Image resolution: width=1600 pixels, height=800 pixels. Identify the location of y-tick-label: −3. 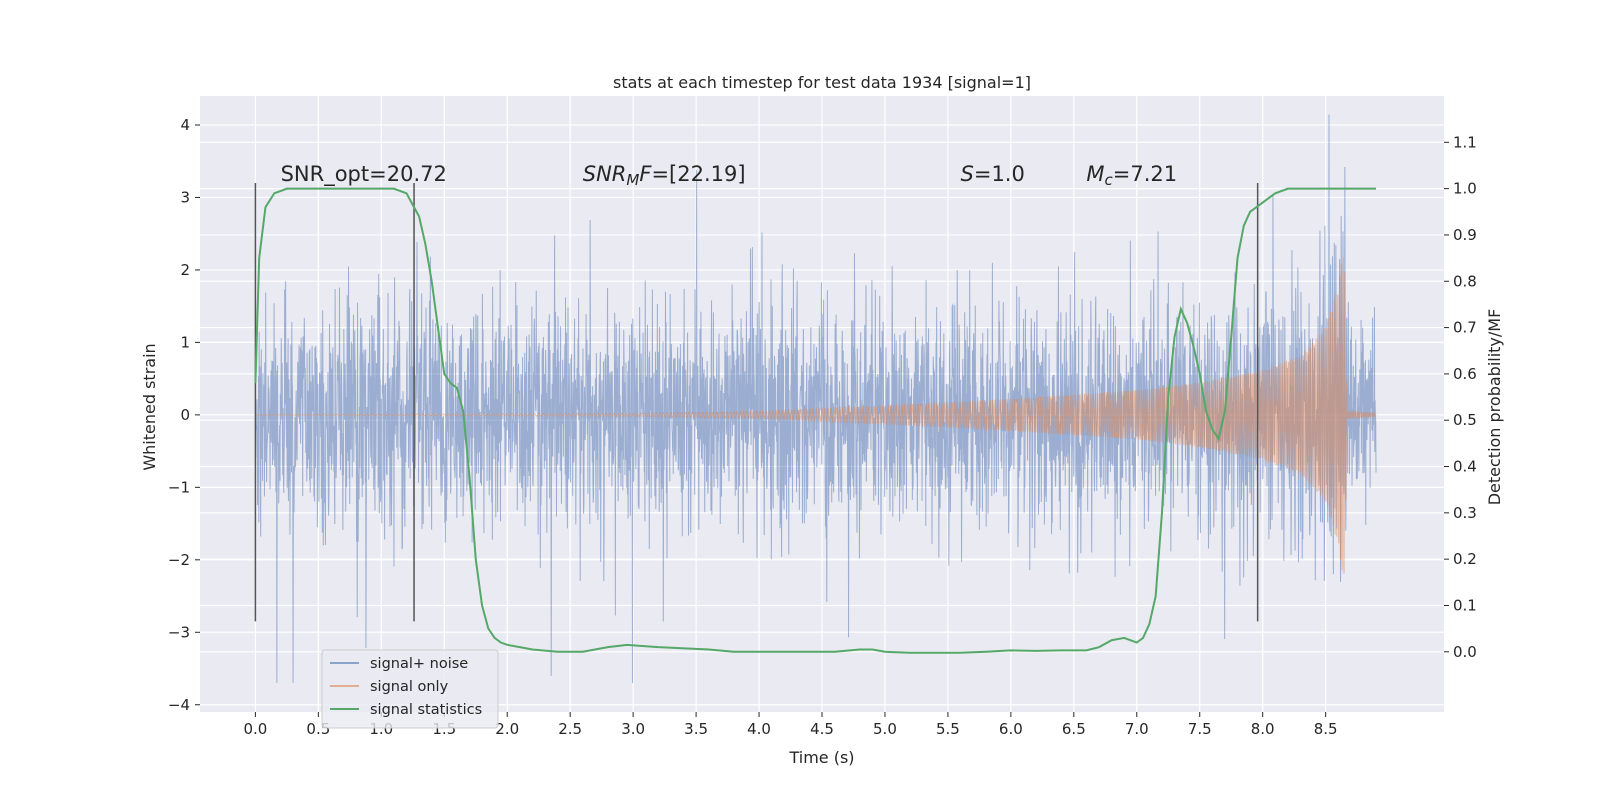
(179, 632).